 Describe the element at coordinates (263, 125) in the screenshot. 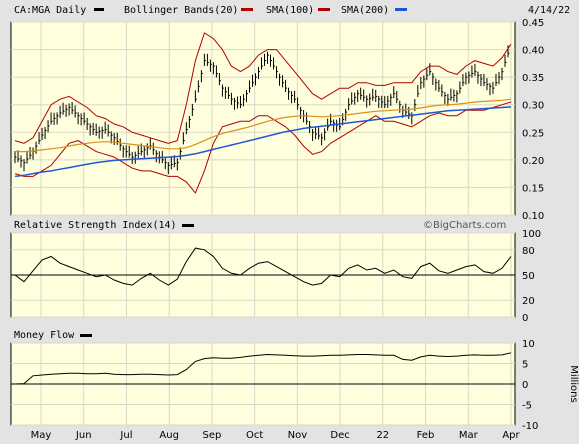

I see `sma100-line` at that location.